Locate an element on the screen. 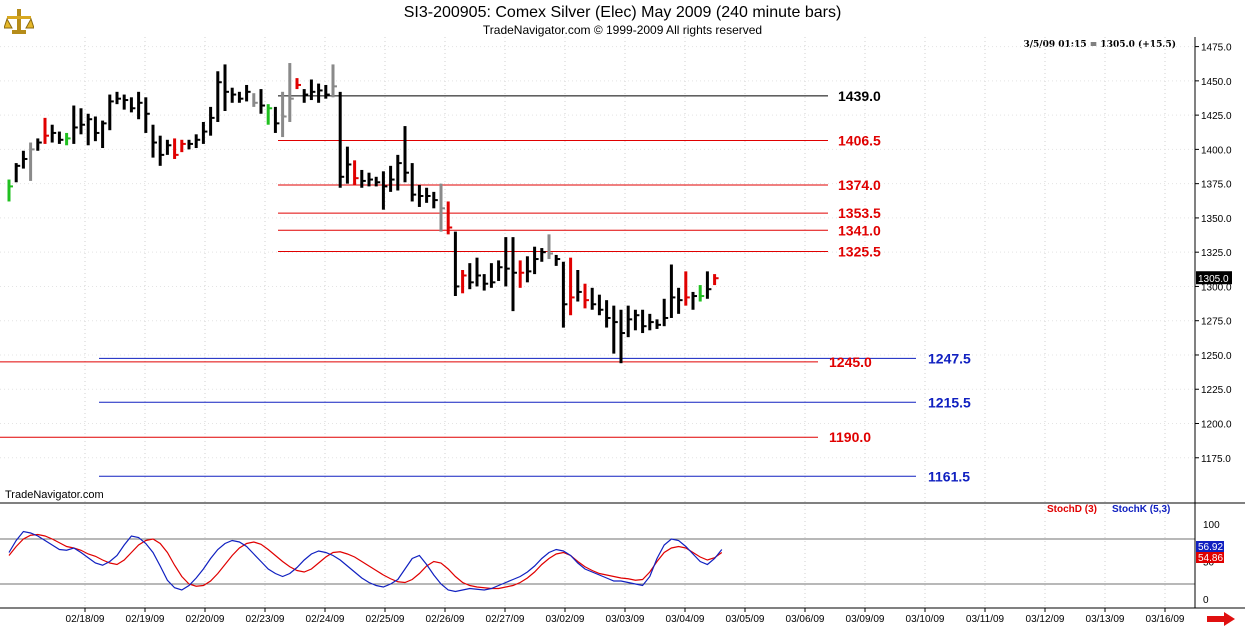 The width and height of the screenshot is (1245, 631). stoch-tick-label: 100 is located at coordinates (1211, 525).